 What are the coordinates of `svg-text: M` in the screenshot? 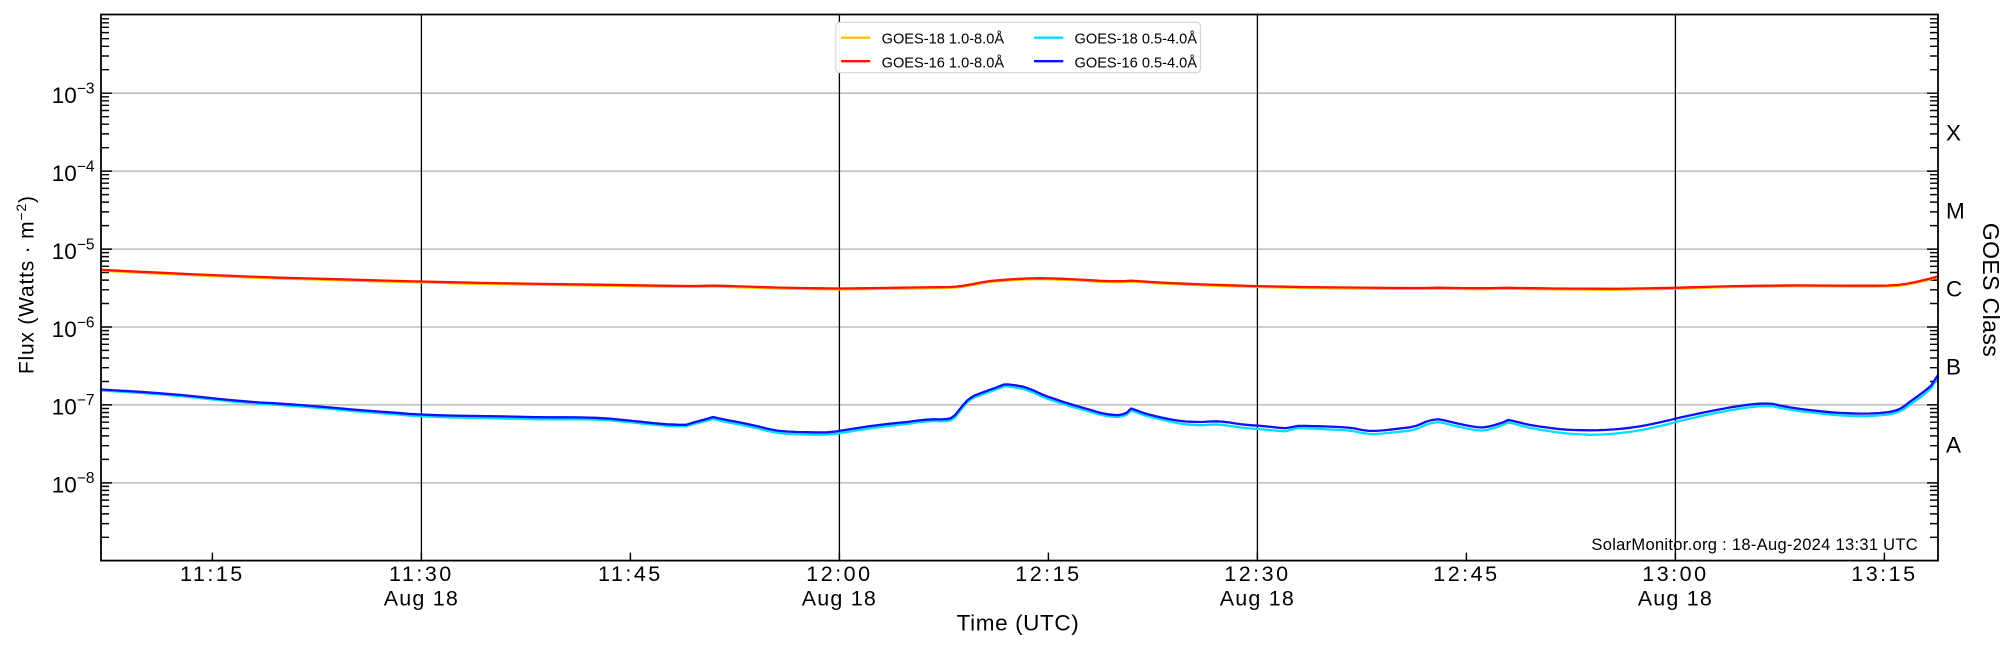 It's located at (1955, 211).